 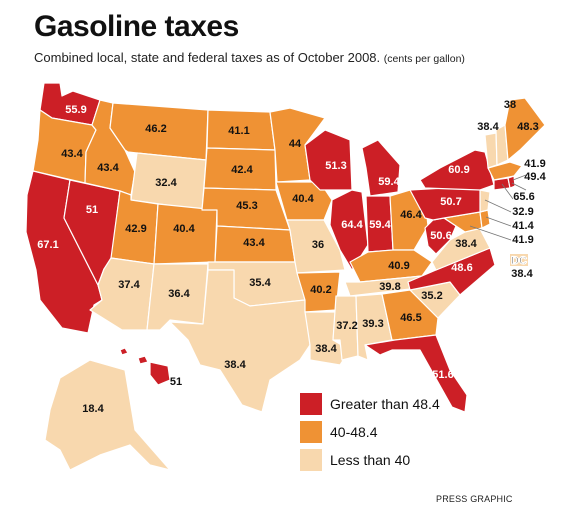 I want to click on label-IA: 40.4, so click(x=303, y=199).